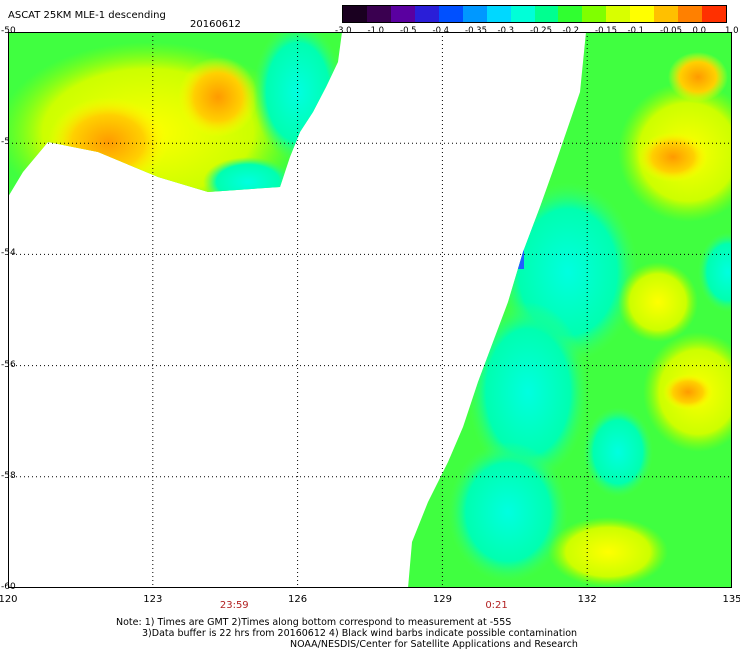 The image size is (740, 650). What do you see at coordinates (496, 605) in the screenshot?
I see `pass-time-label: 0:21` at bounding box center [496, 605].